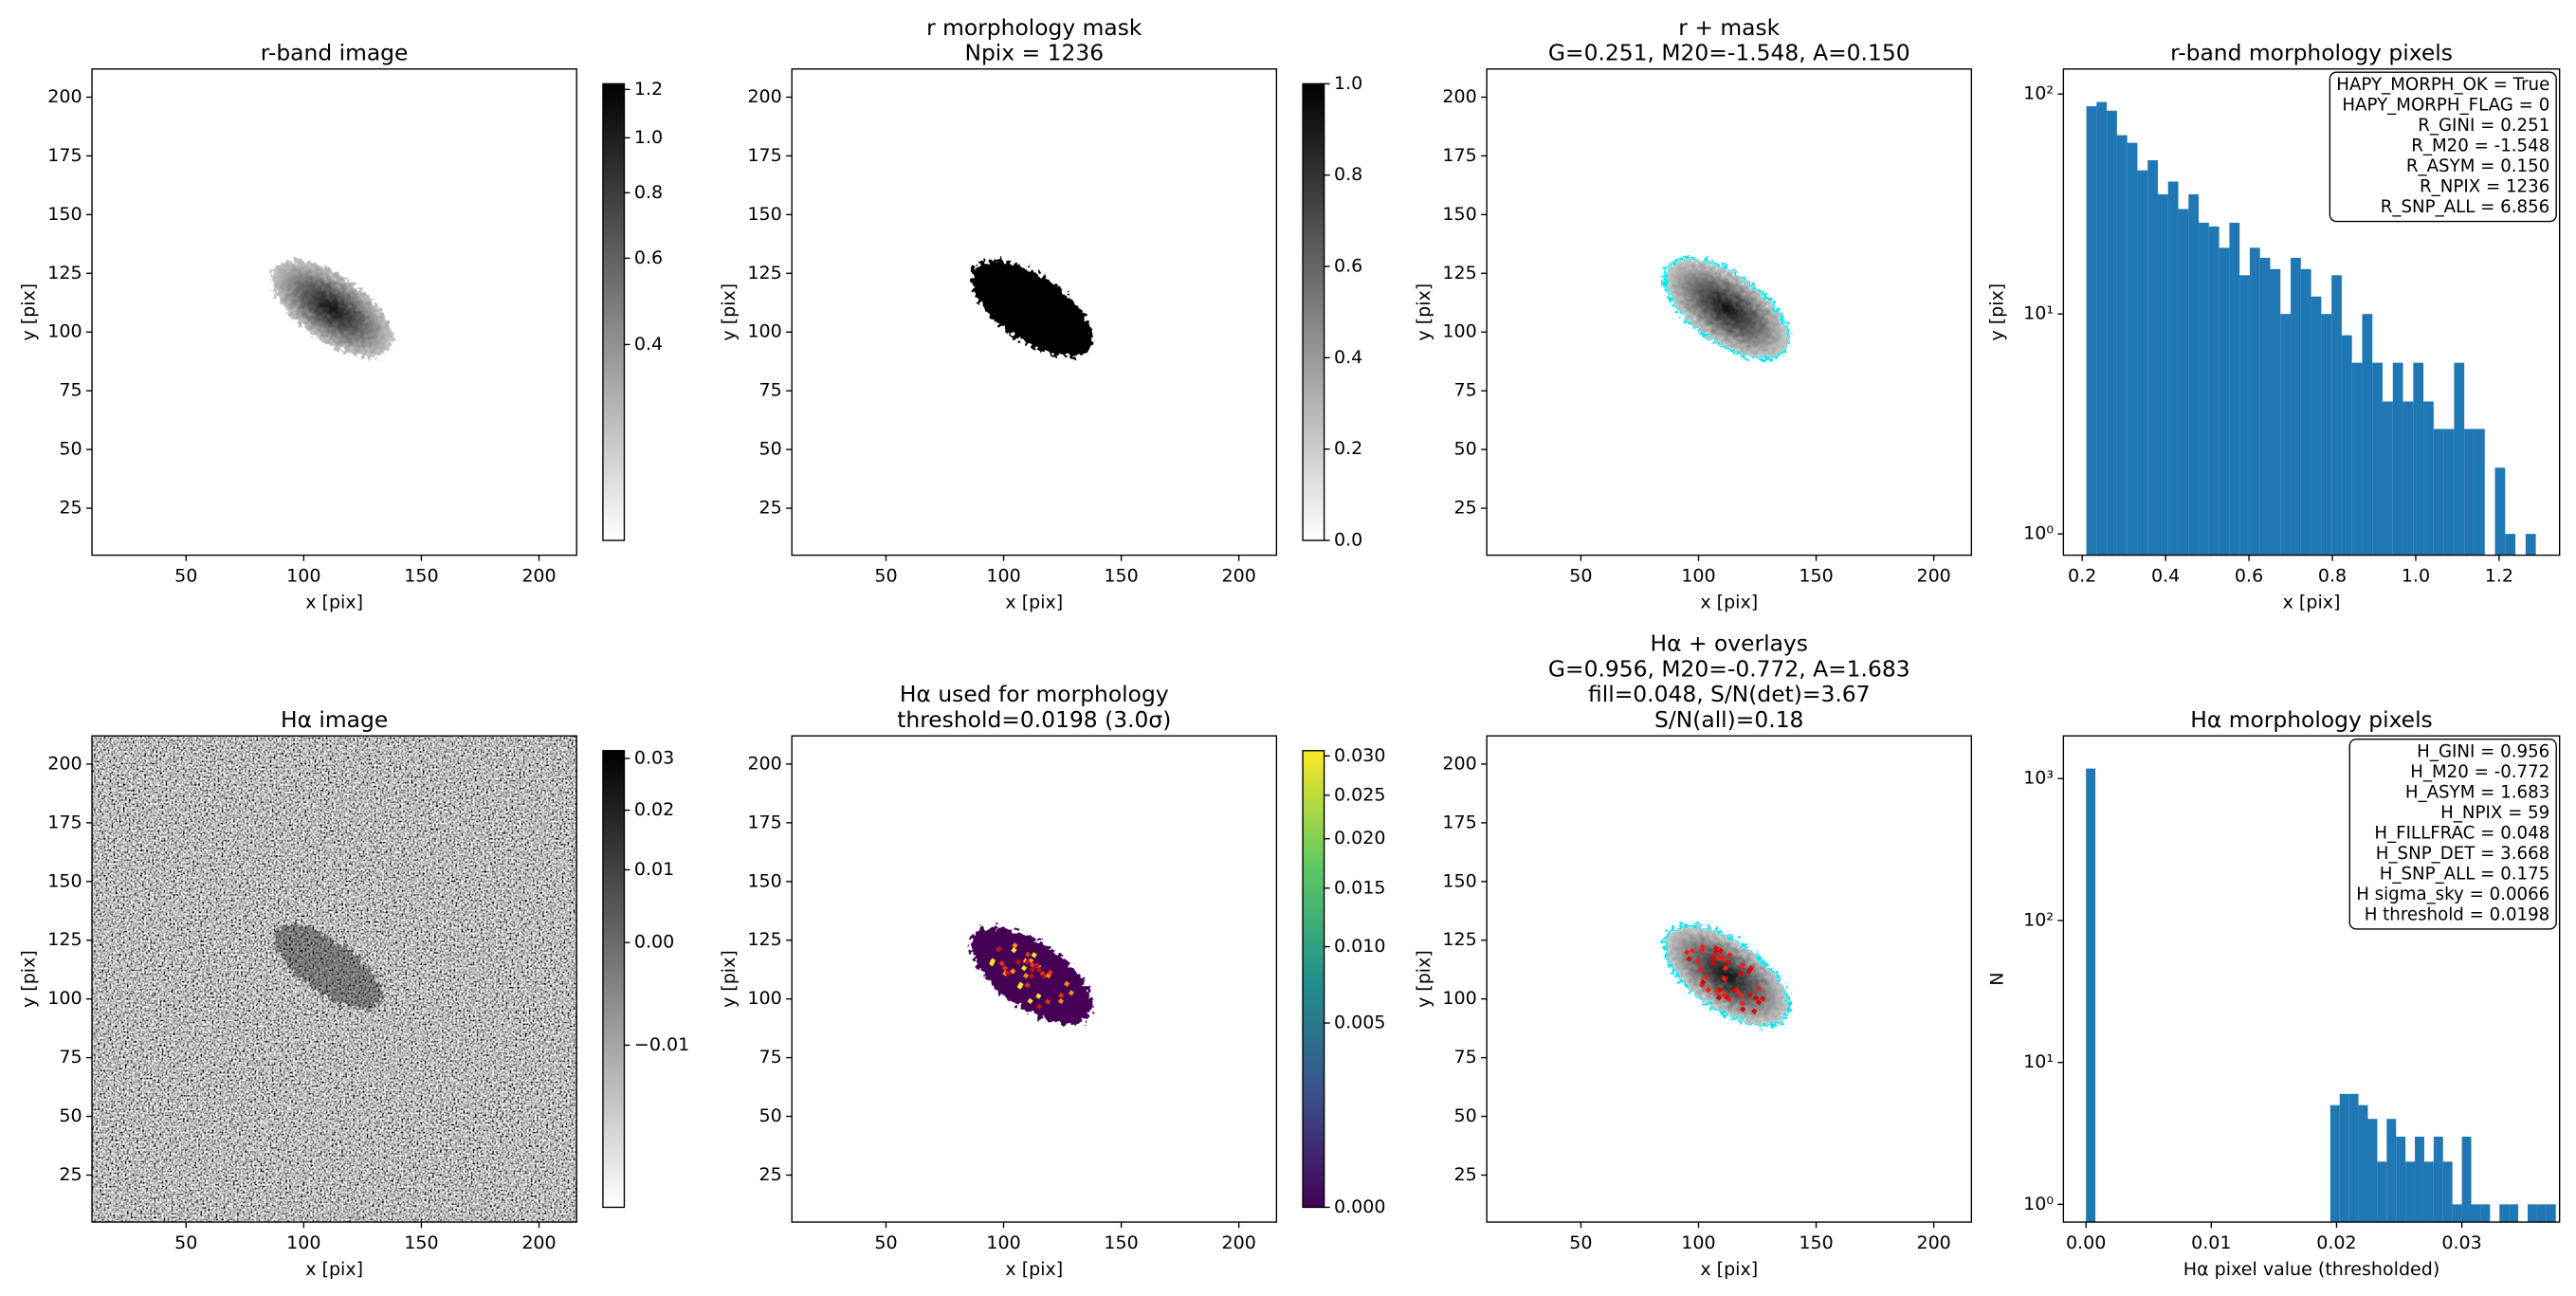  I want to click on colorbar-tick-label: 0.00, so click(654, 942).